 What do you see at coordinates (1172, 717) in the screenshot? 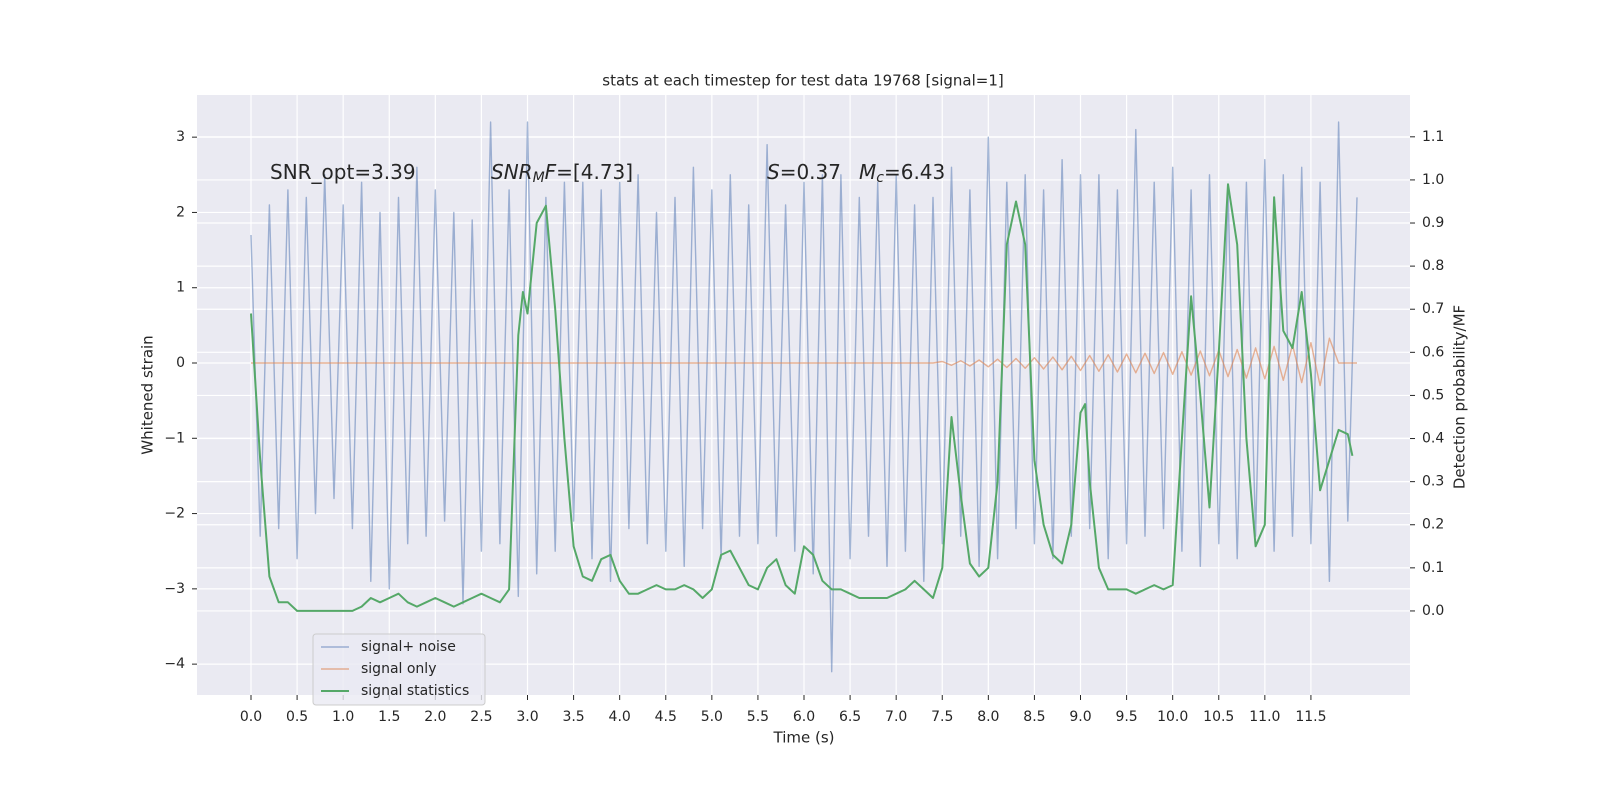
I see `x-tick-label: 10.0` at bounding box center [1172, 717].